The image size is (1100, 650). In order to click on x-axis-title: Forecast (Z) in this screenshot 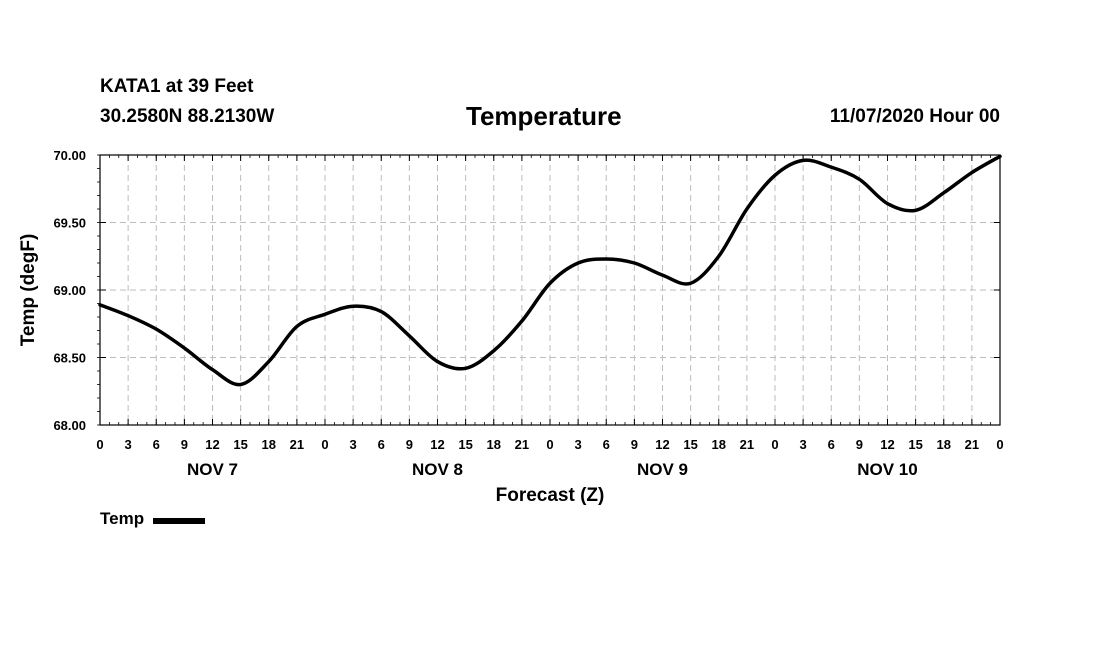, I will do `click(550, 495)`.